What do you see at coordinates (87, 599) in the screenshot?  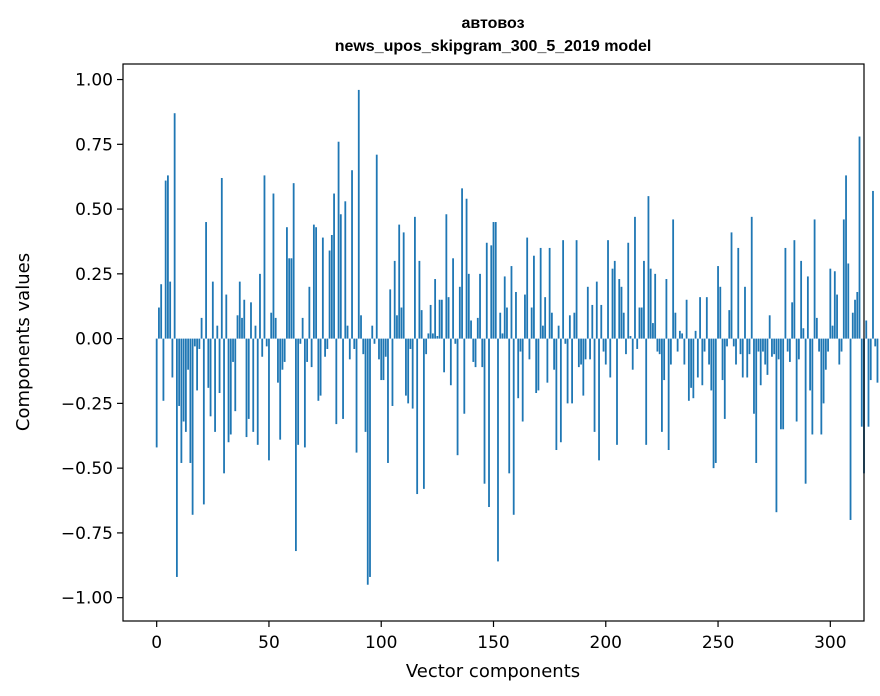 I see `y-tick-label: −1.00` at bounding box center [87, 599].